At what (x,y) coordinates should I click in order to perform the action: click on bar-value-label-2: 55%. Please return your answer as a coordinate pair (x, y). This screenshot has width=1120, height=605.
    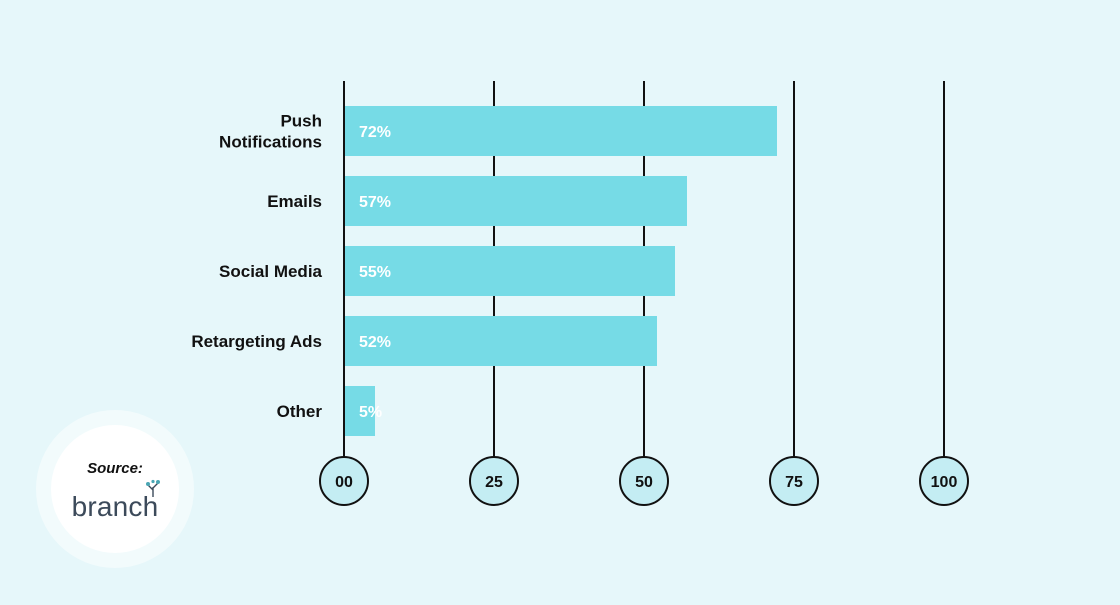
    Looking at the image, I should click on (375, 272).